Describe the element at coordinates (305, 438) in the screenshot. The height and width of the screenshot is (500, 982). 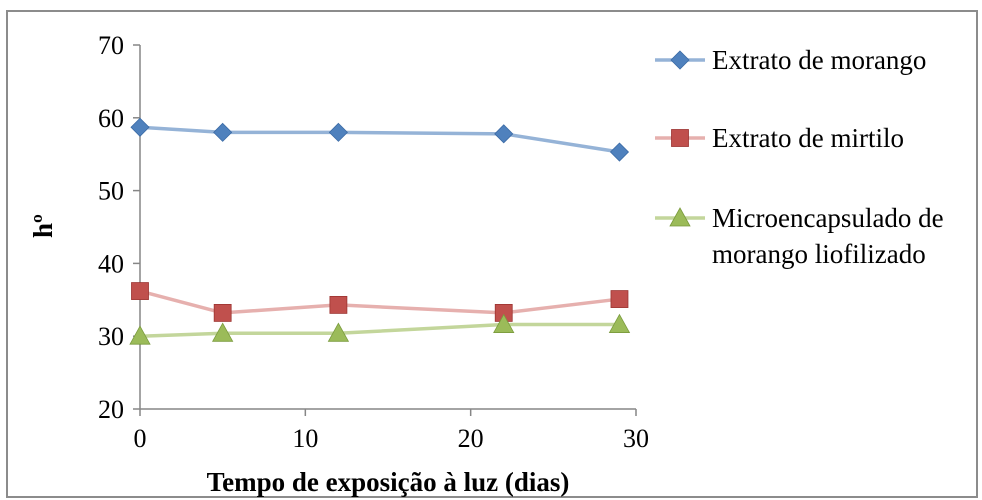
I see `x-tick-label: 10` at that location.